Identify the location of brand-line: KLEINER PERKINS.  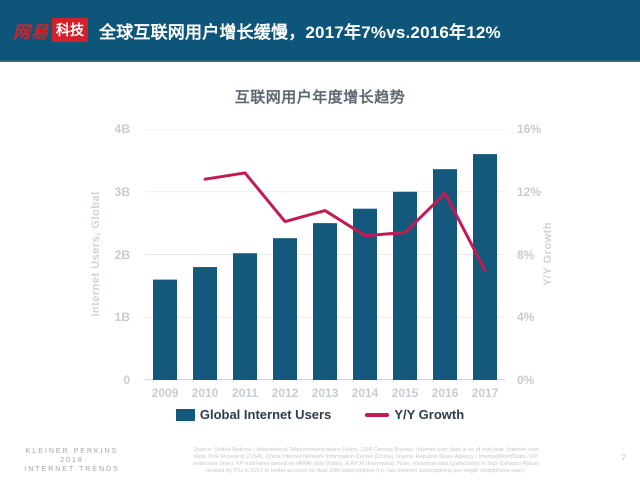
(72, 451).